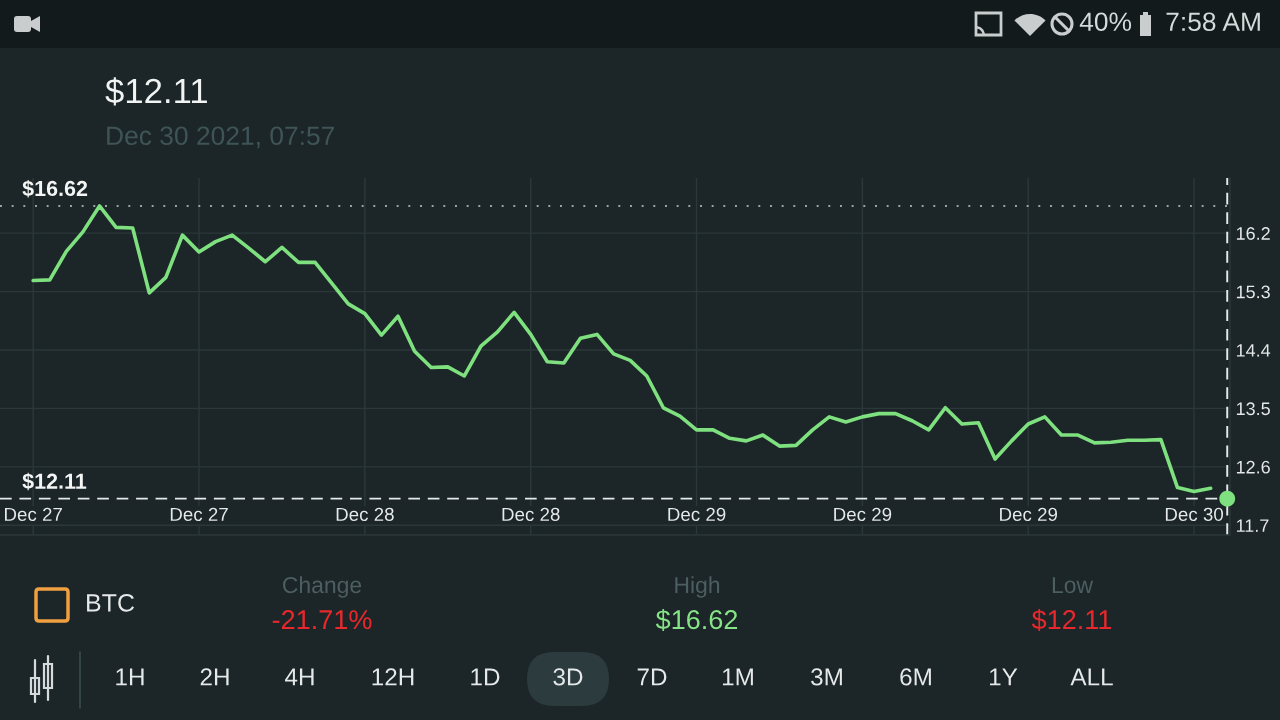  Describe the element at coordinates (322, 587) in the screenshot. I see `text: Change` at that location.